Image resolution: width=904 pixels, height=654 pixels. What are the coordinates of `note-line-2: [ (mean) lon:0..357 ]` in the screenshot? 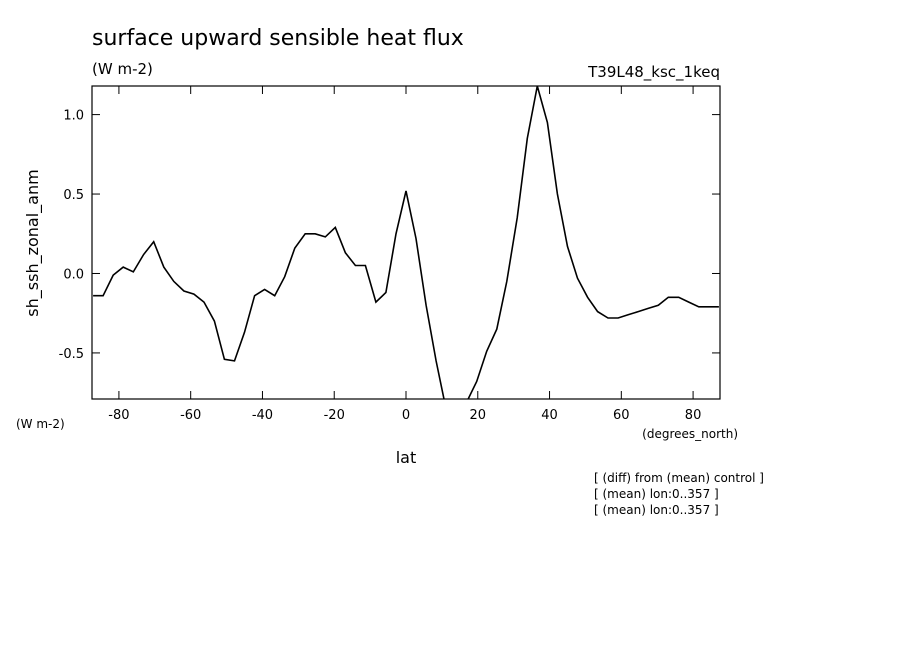 It's located at (656, 494).